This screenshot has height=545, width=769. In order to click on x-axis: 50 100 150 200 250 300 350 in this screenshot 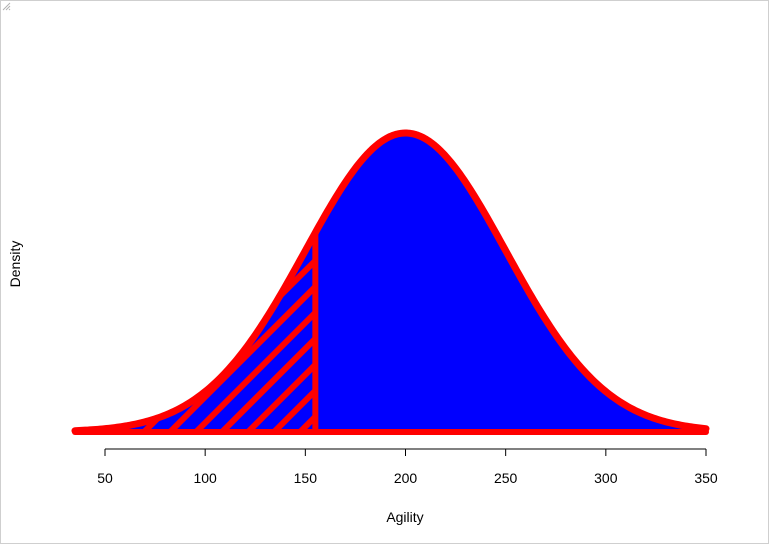, I will do `click(407, 467)`.